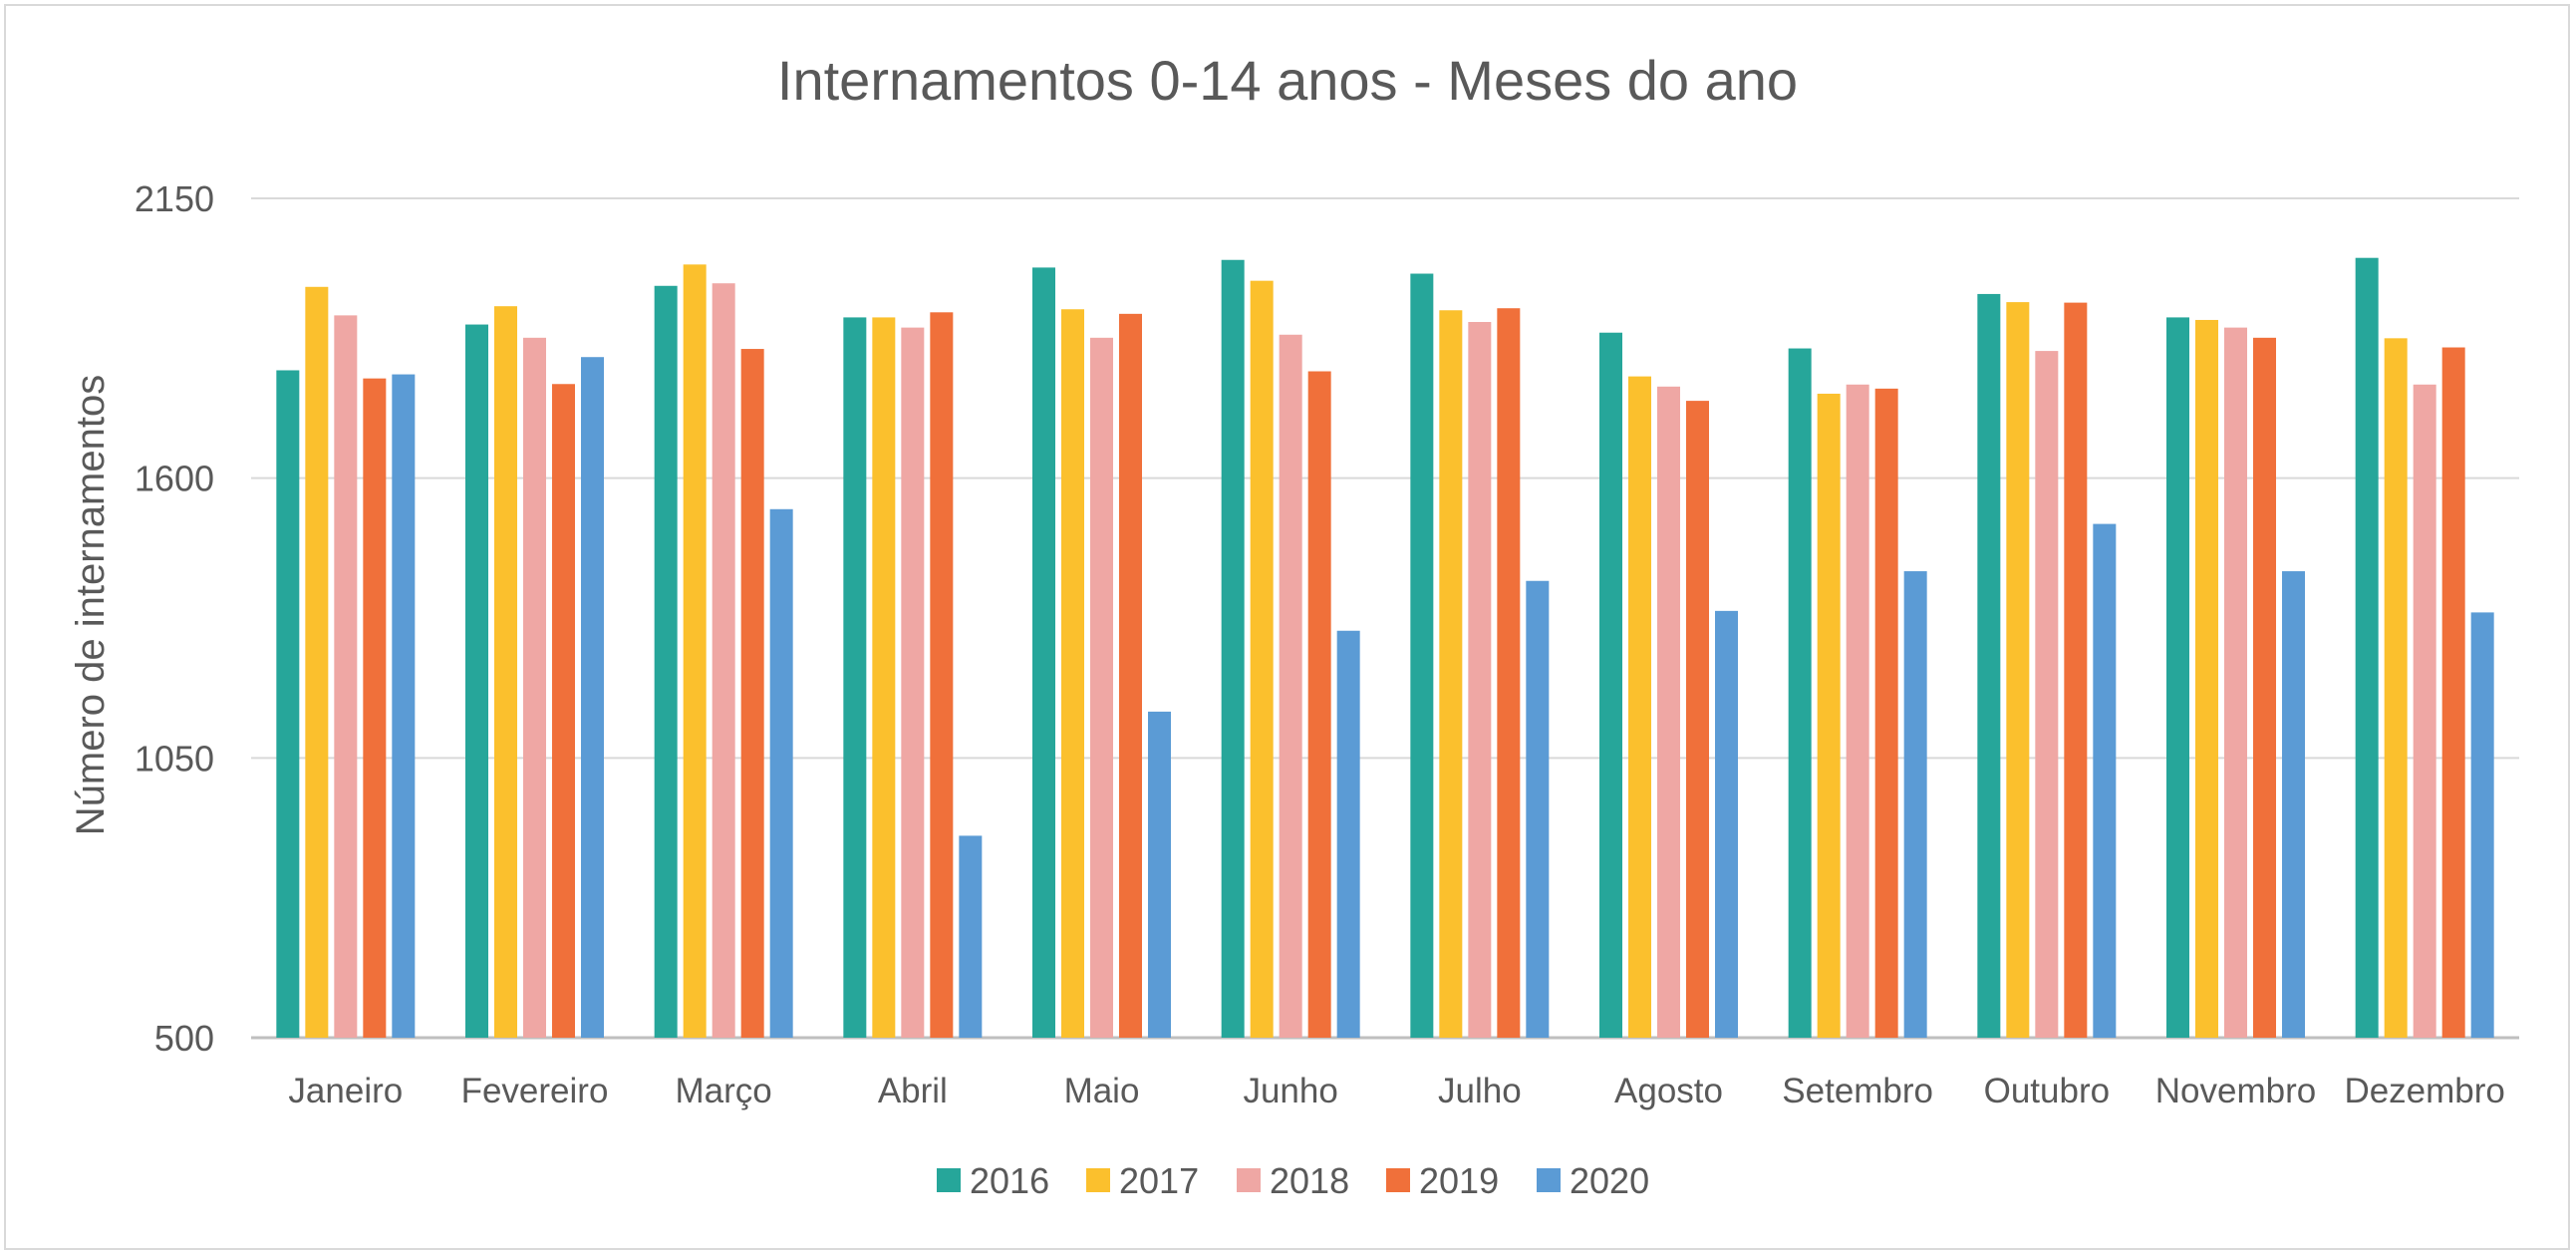 The image size is (2576, 1256). I want to click on bar-2019-maio, so click(1130, 676).